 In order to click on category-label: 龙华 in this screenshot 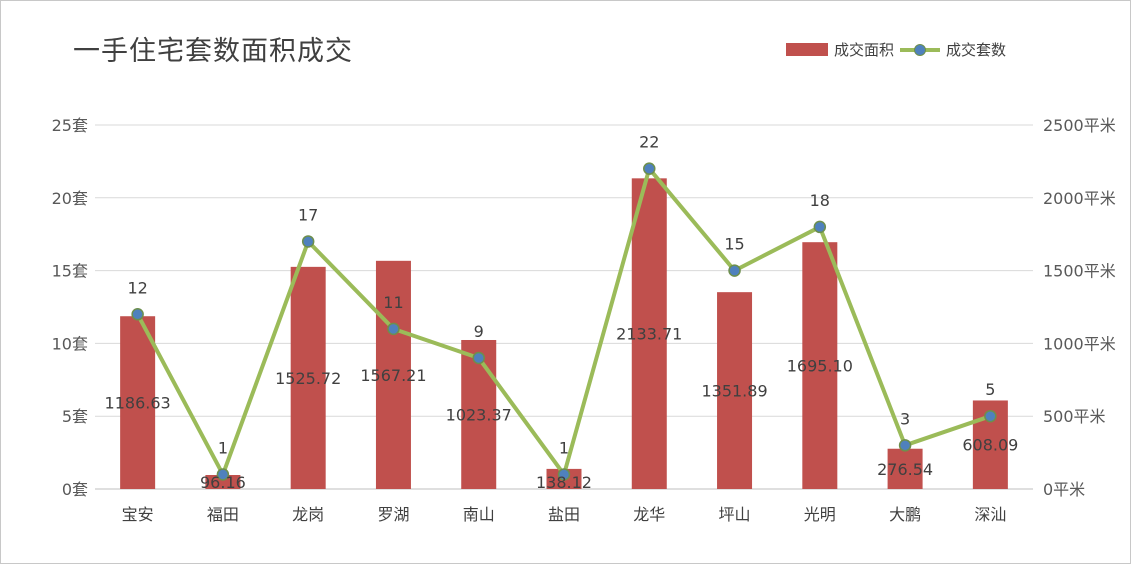, I will do `click(649, 514)`.